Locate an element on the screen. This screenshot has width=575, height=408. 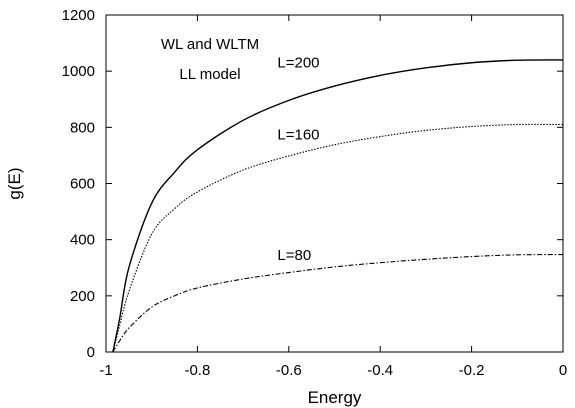
y-tick-label: 800 is located at coordinates (82, 127).